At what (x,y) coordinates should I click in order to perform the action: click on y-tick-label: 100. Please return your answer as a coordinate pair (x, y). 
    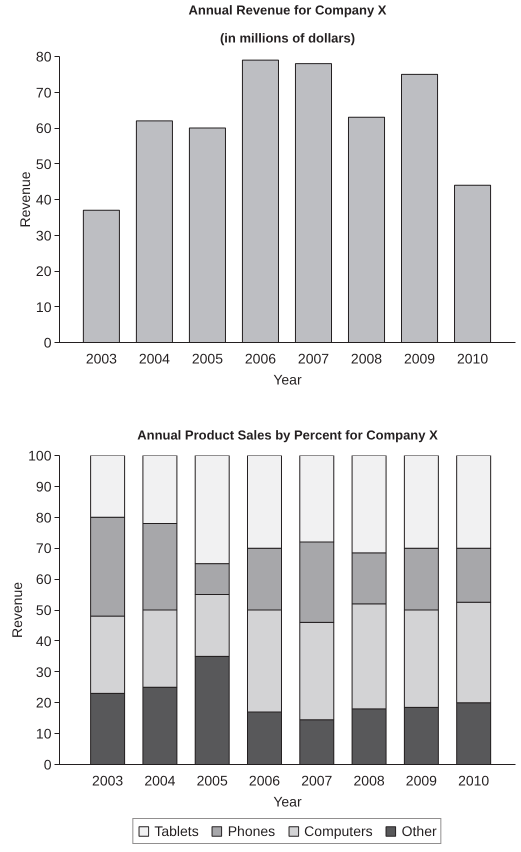
    Looking at the image, I should click on (40, 456).